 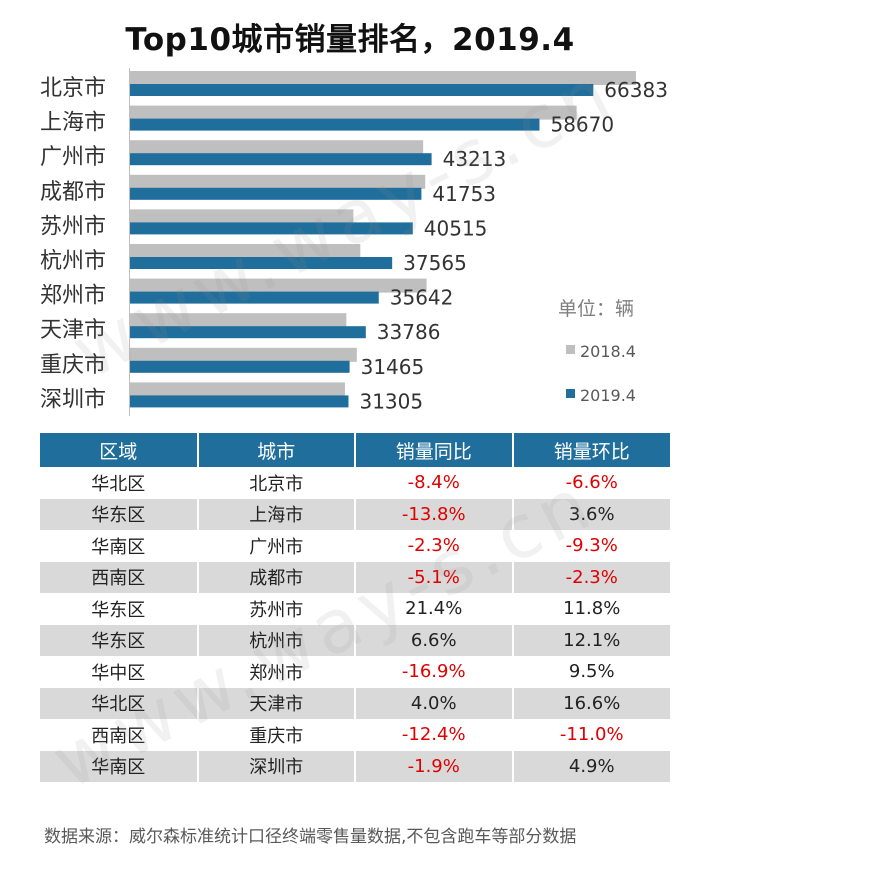 What do you see at coordinates (475, 159) in the screenshot?
I see `data-label: 43213` at bounding box center [475, 159].